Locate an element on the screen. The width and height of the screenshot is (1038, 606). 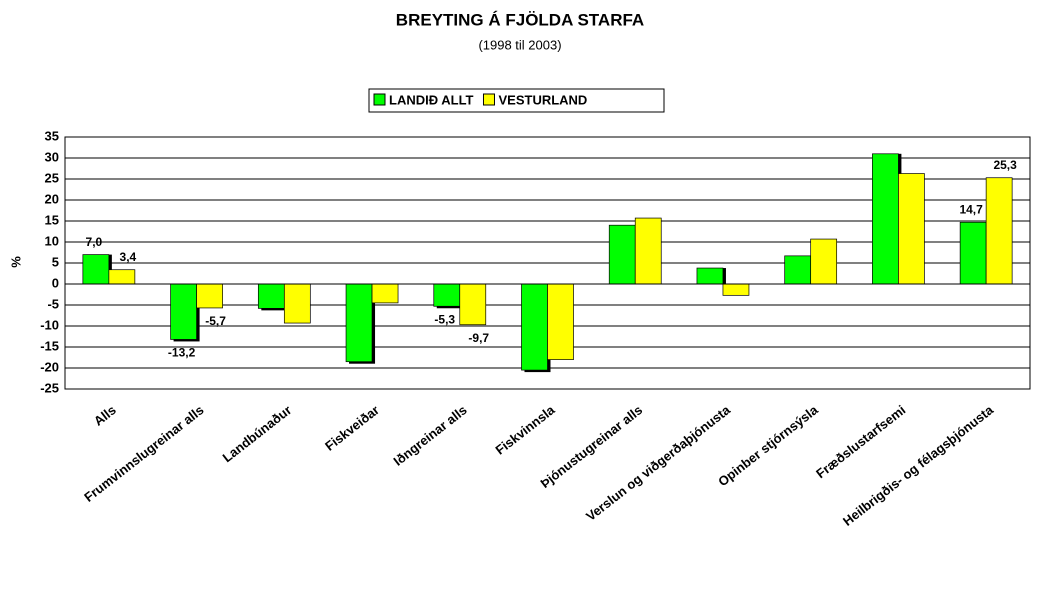
y-tick-label: 20 is located at coordinates (52, 198).